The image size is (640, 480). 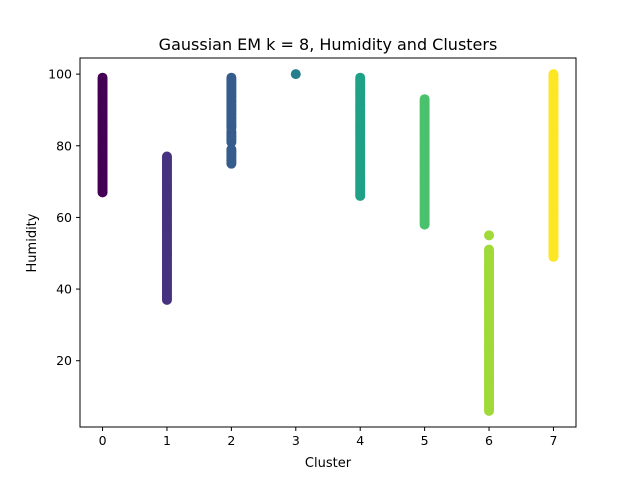 I want to click on y-tick-label: 20, so click(x=64, y=360).